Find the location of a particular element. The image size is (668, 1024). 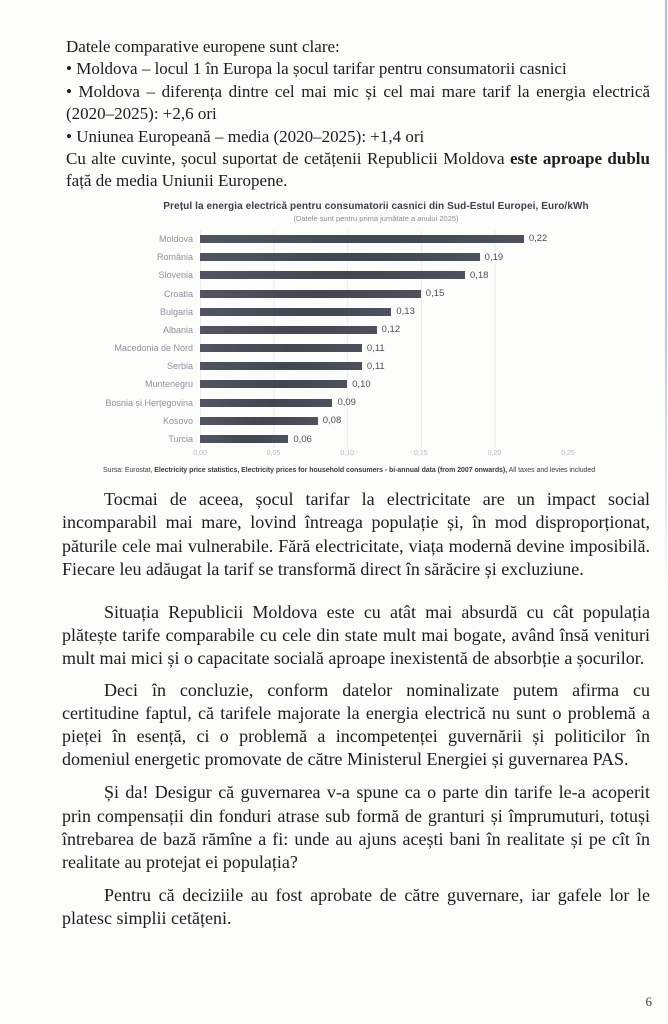

chart-value-label: 0,19 is located at coordinates (494, 257).